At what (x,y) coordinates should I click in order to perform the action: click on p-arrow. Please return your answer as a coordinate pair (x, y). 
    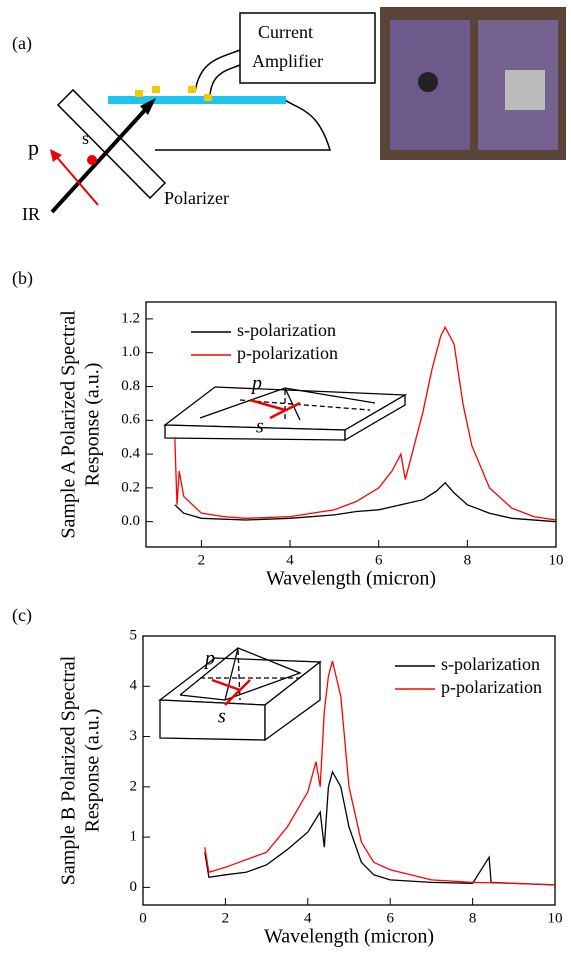
    Looking at the image, I should click on (76, 180).